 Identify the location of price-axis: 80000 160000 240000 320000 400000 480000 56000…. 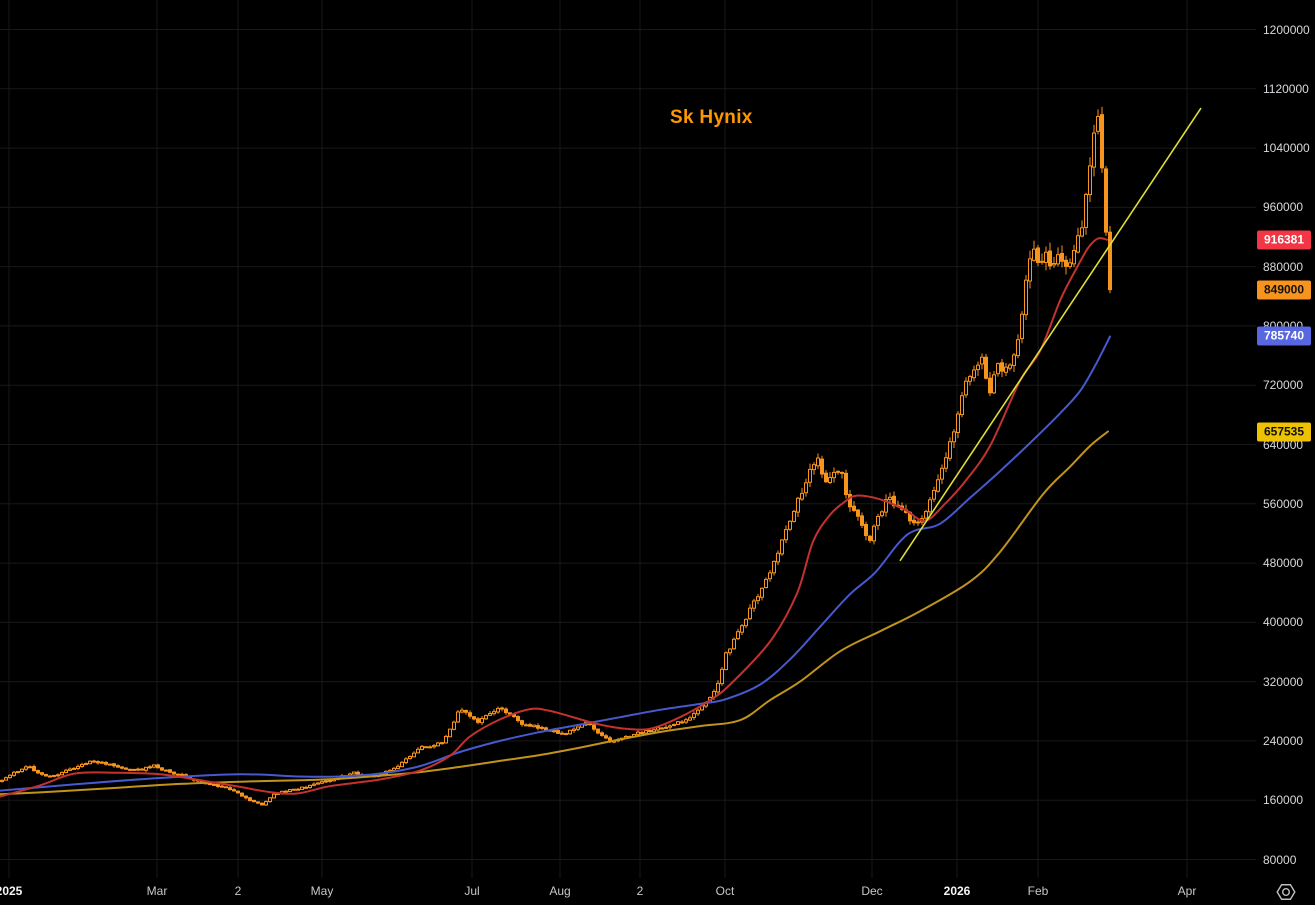
(1285, 439).